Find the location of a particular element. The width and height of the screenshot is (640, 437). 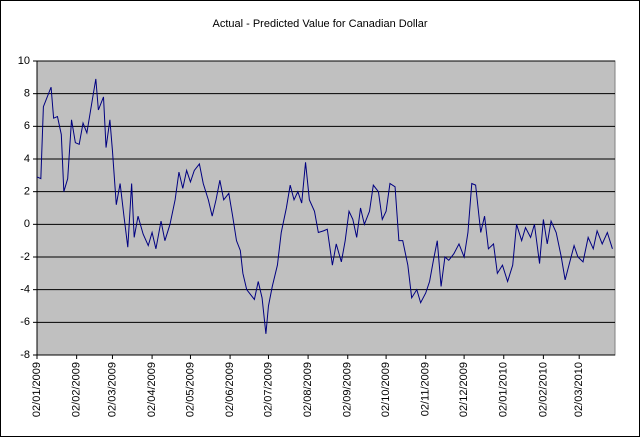

x-tick-label: 02/10/2009 is located at coordinates (386, 389).